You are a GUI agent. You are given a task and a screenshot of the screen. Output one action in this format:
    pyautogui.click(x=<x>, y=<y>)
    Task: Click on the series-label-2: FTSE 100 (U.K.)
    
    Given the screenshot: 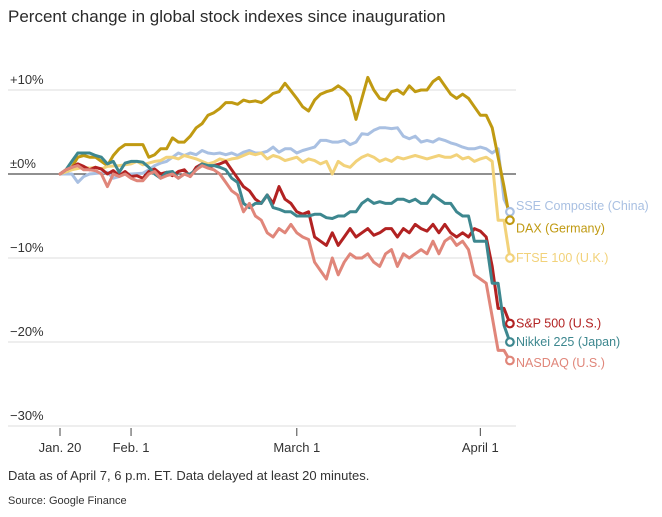 What is the action you would take?
    pyautogui.click(x=562, y=258)
    